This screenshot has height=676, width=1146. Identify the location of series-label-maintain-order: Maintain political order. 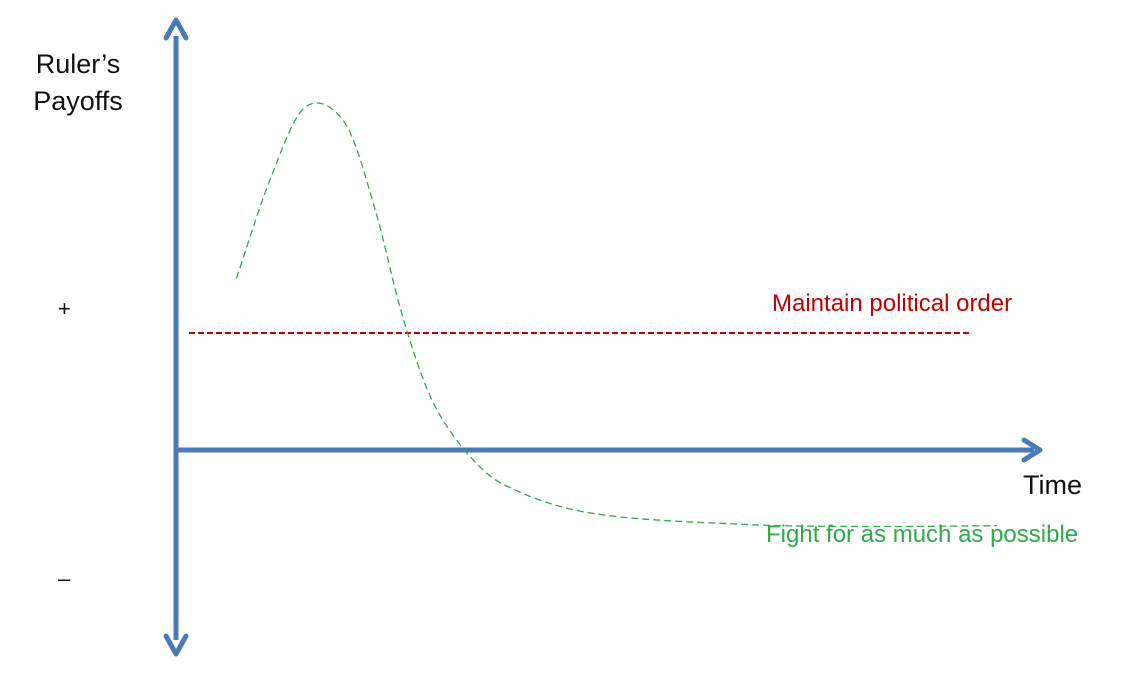
(892, 304).